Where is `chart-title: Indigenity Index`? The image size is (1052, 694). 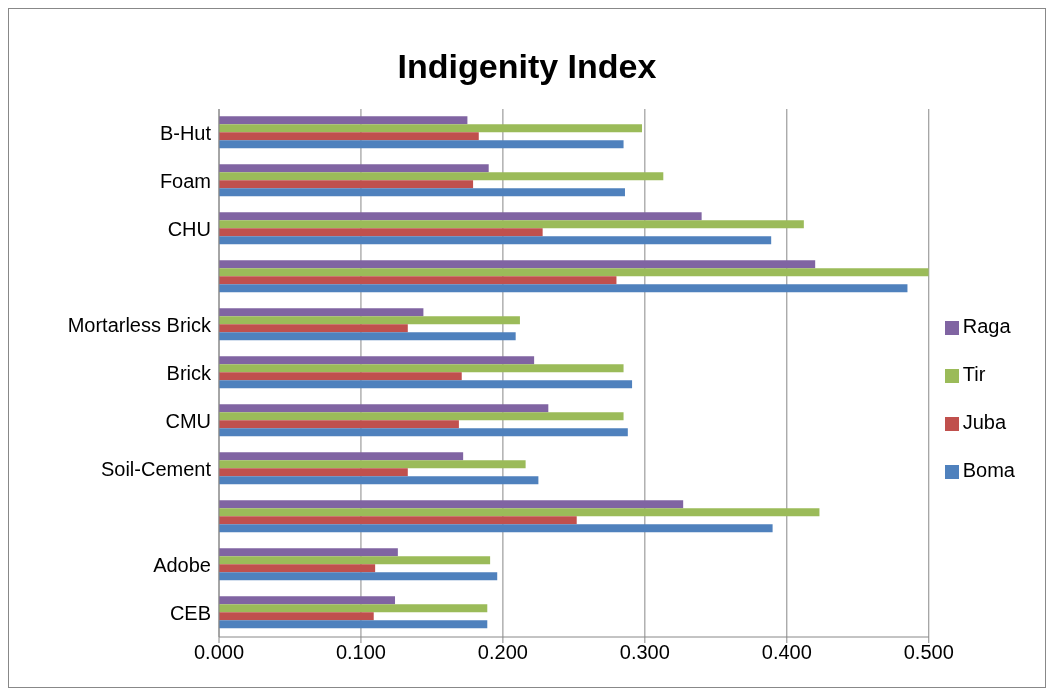 chart-title: Indigenity Index is located at coordinates (527, 66).